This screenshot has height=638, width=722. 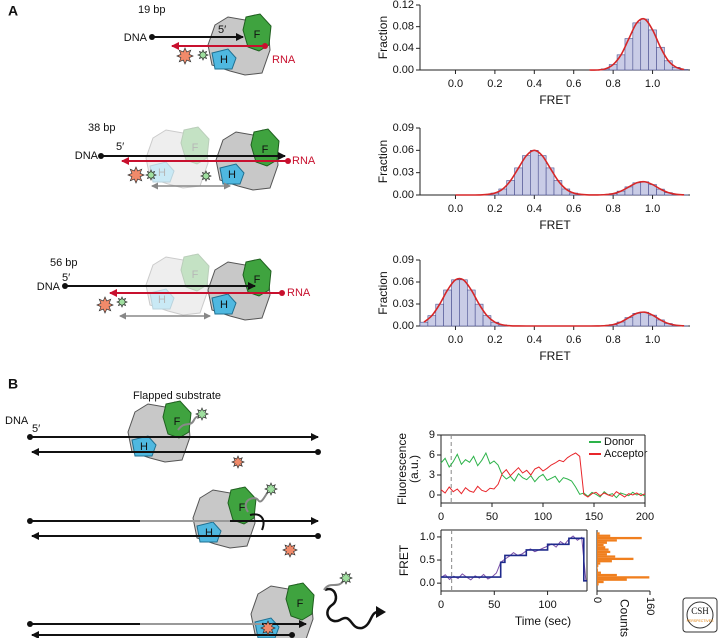 What do you see at coordinates (403, 5) in the screenshot?
I see `y-tick-label: 0.12` at bounding box center [403, 5].